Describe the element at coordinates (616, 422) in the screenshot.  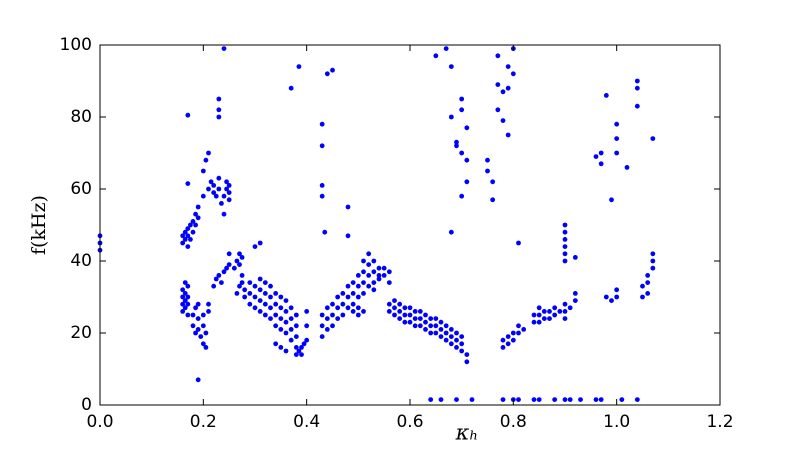
I see `x-tick-label: 1.0` at that location.